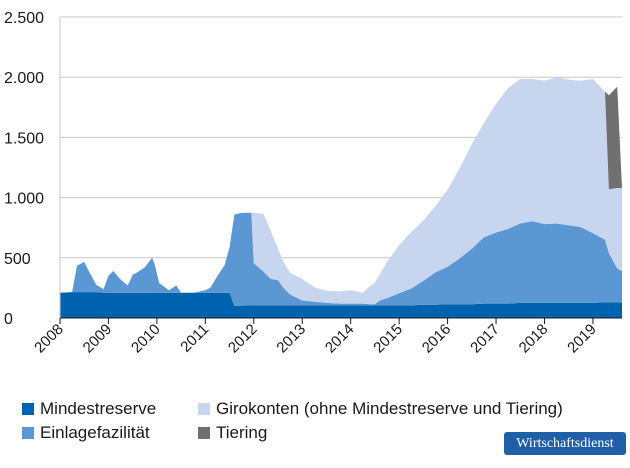 The image size is (630, 468). I want to click on y-axis: 0 500 1.000 1.500 2.000 2.500, so click(24, 169).